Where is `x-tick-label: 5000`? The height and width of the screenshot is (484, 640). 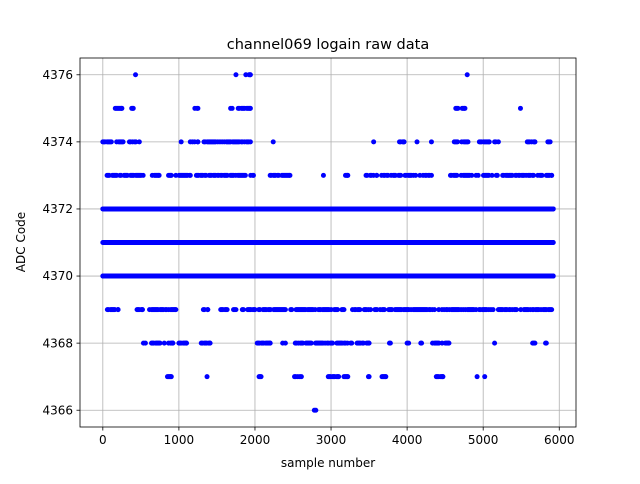
x-tick-label: 5000 is located at coordinates (483, 440).